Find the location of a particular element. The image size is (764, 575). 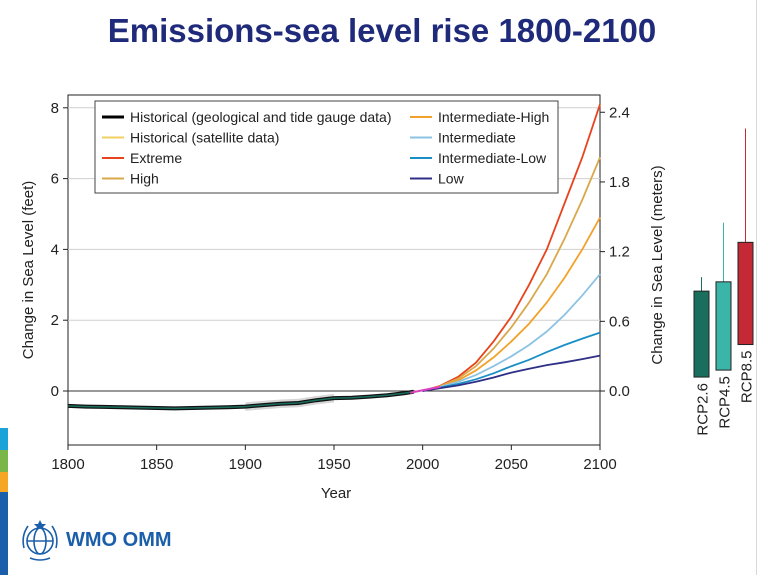

y-left-tick-label: 2 is located at coordinates (55, 320).